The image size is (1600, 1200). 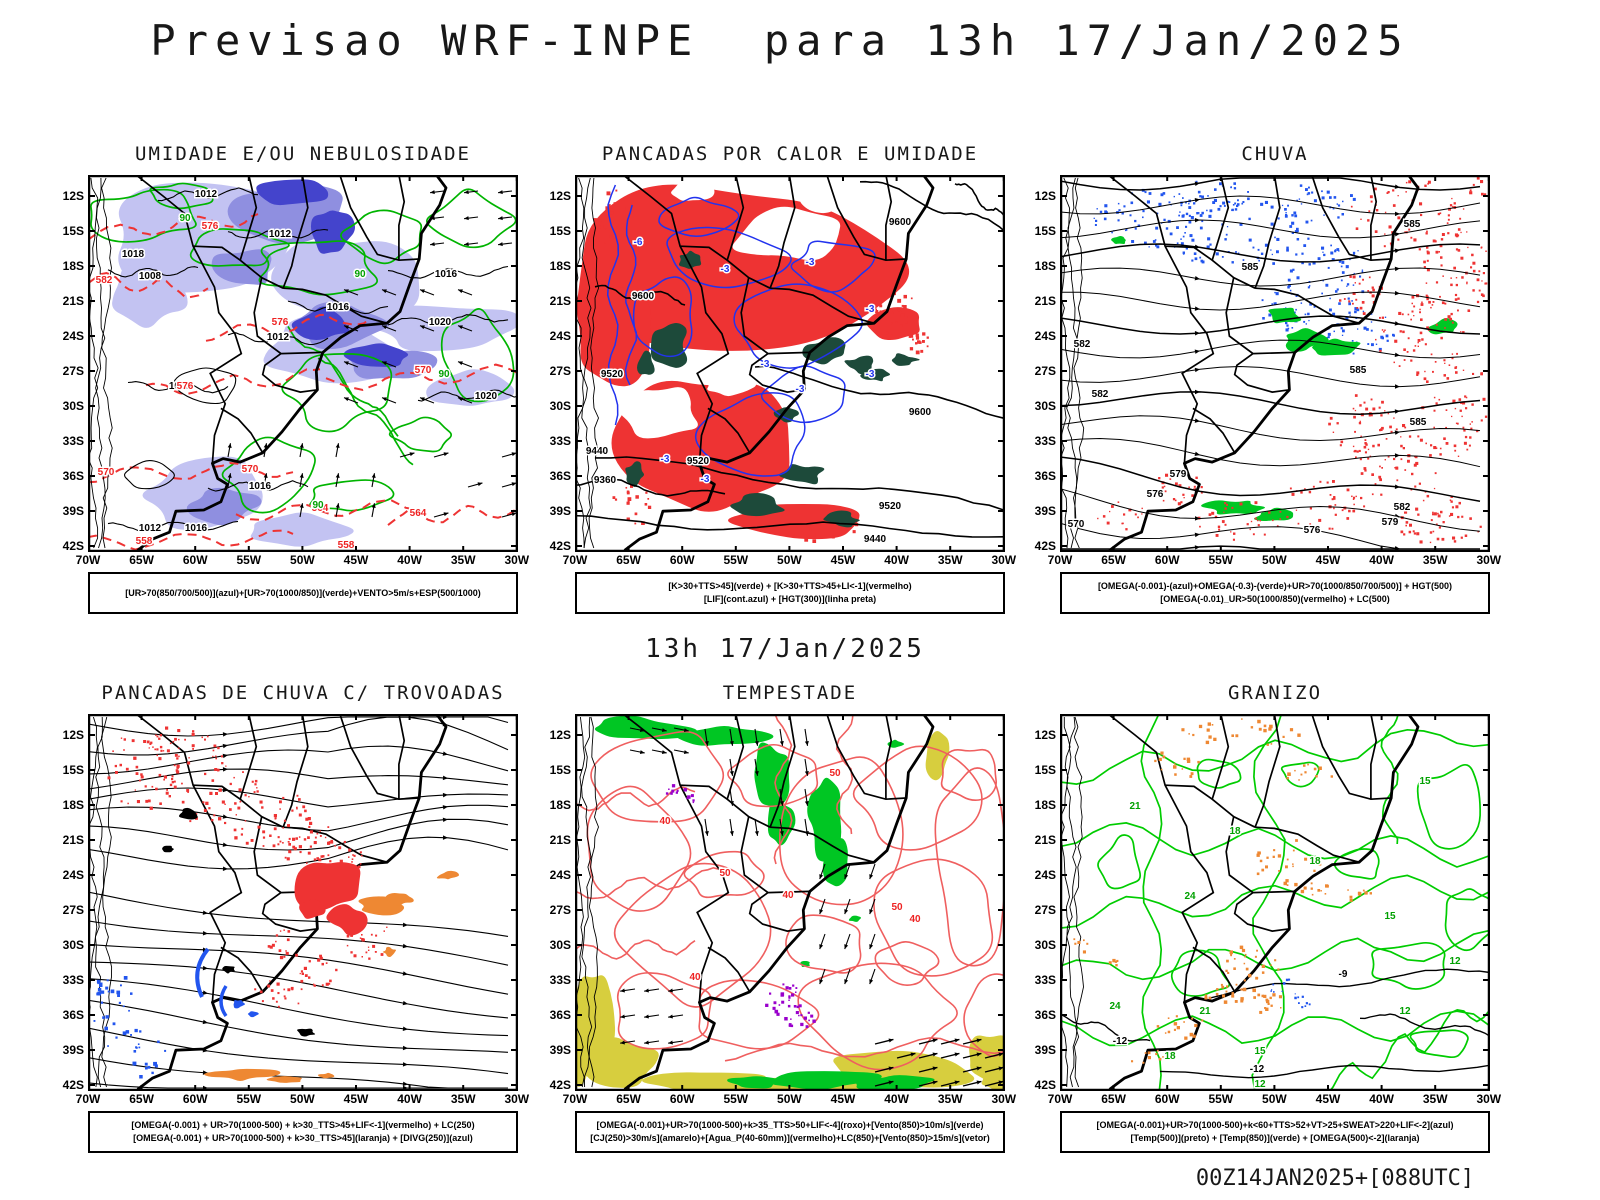 I want to click on svg-text: 582, so click(x=104, y=280).